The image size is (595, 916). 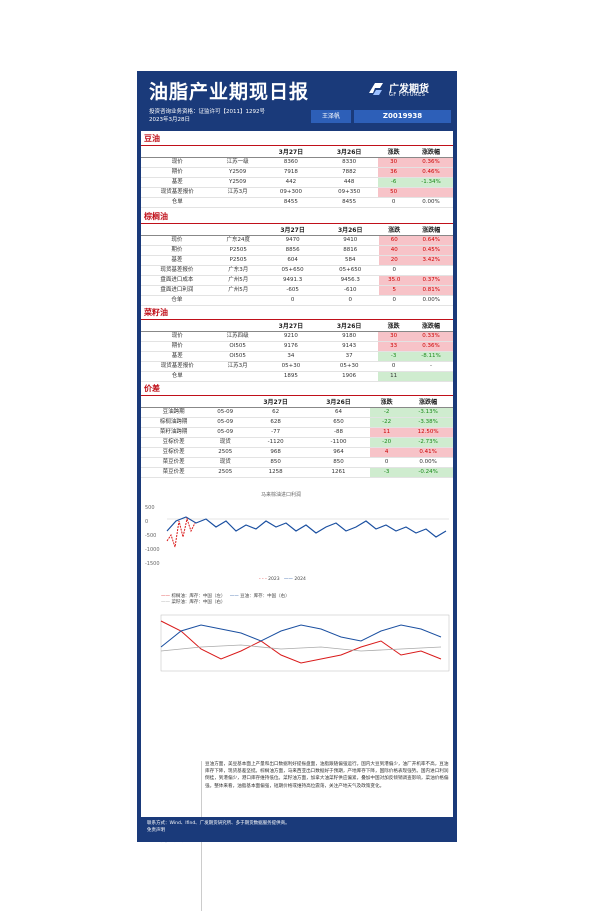 What do you see at coordinates (338, 432) in the screenshot?
I see `table-cell: -88` at bounding box center [338, 432].